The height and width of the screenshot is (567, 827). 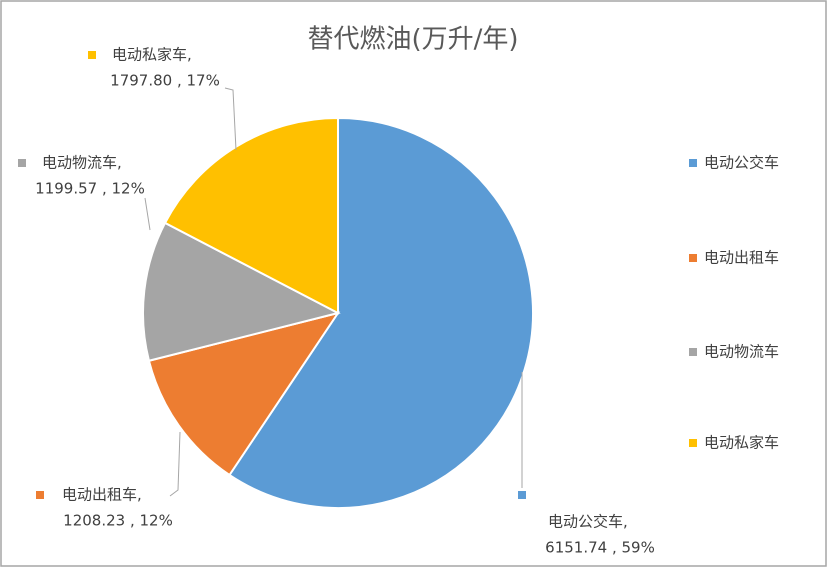 I want to click on data-label-name: 电动私家车,, so click(x=152, y=55).